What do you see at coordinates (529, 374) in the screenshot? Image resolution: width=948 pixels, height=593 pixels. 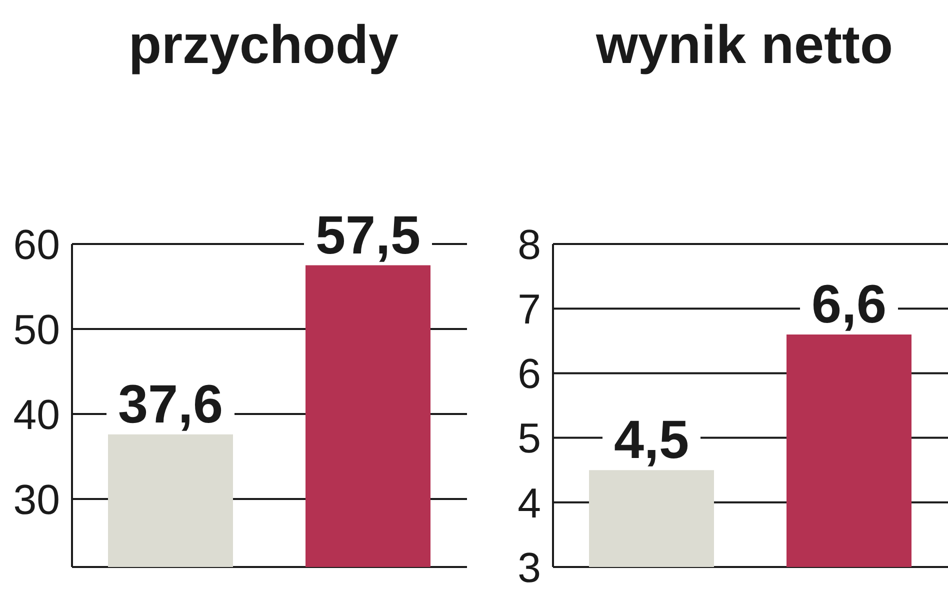 I see `y-tick-label: 6` at bounding box center [529, 374].